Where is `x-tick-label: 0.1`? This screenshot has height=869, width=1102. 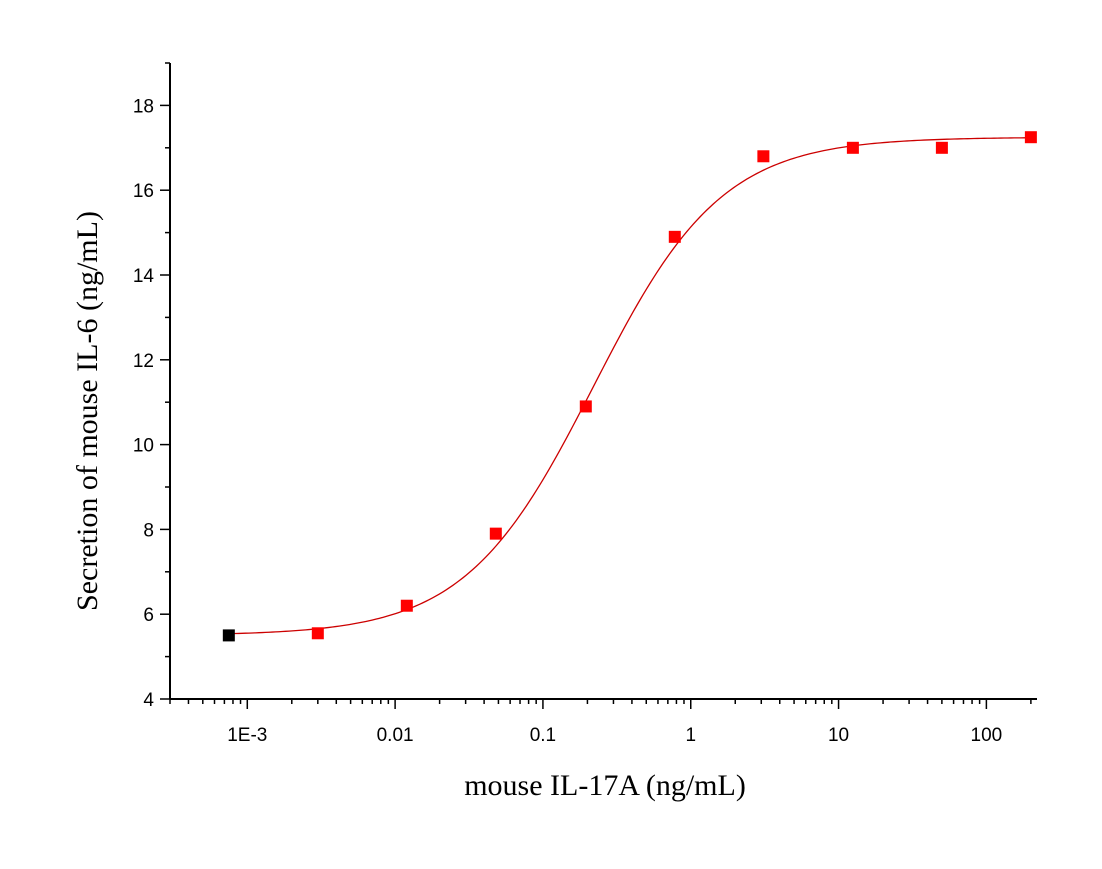
x-tick-label: 0.1 is located at coordinates (543, 735).